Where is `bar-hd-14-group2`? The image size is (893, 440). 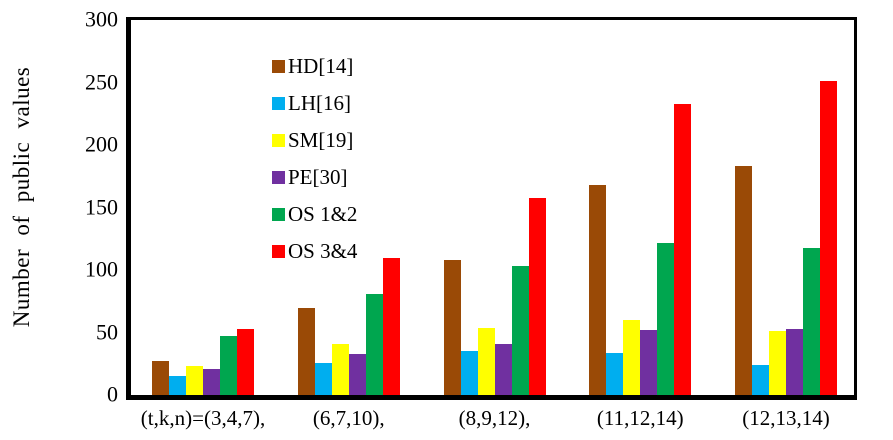 bar-hd-14-group2 is located at coordinates (306, 351).